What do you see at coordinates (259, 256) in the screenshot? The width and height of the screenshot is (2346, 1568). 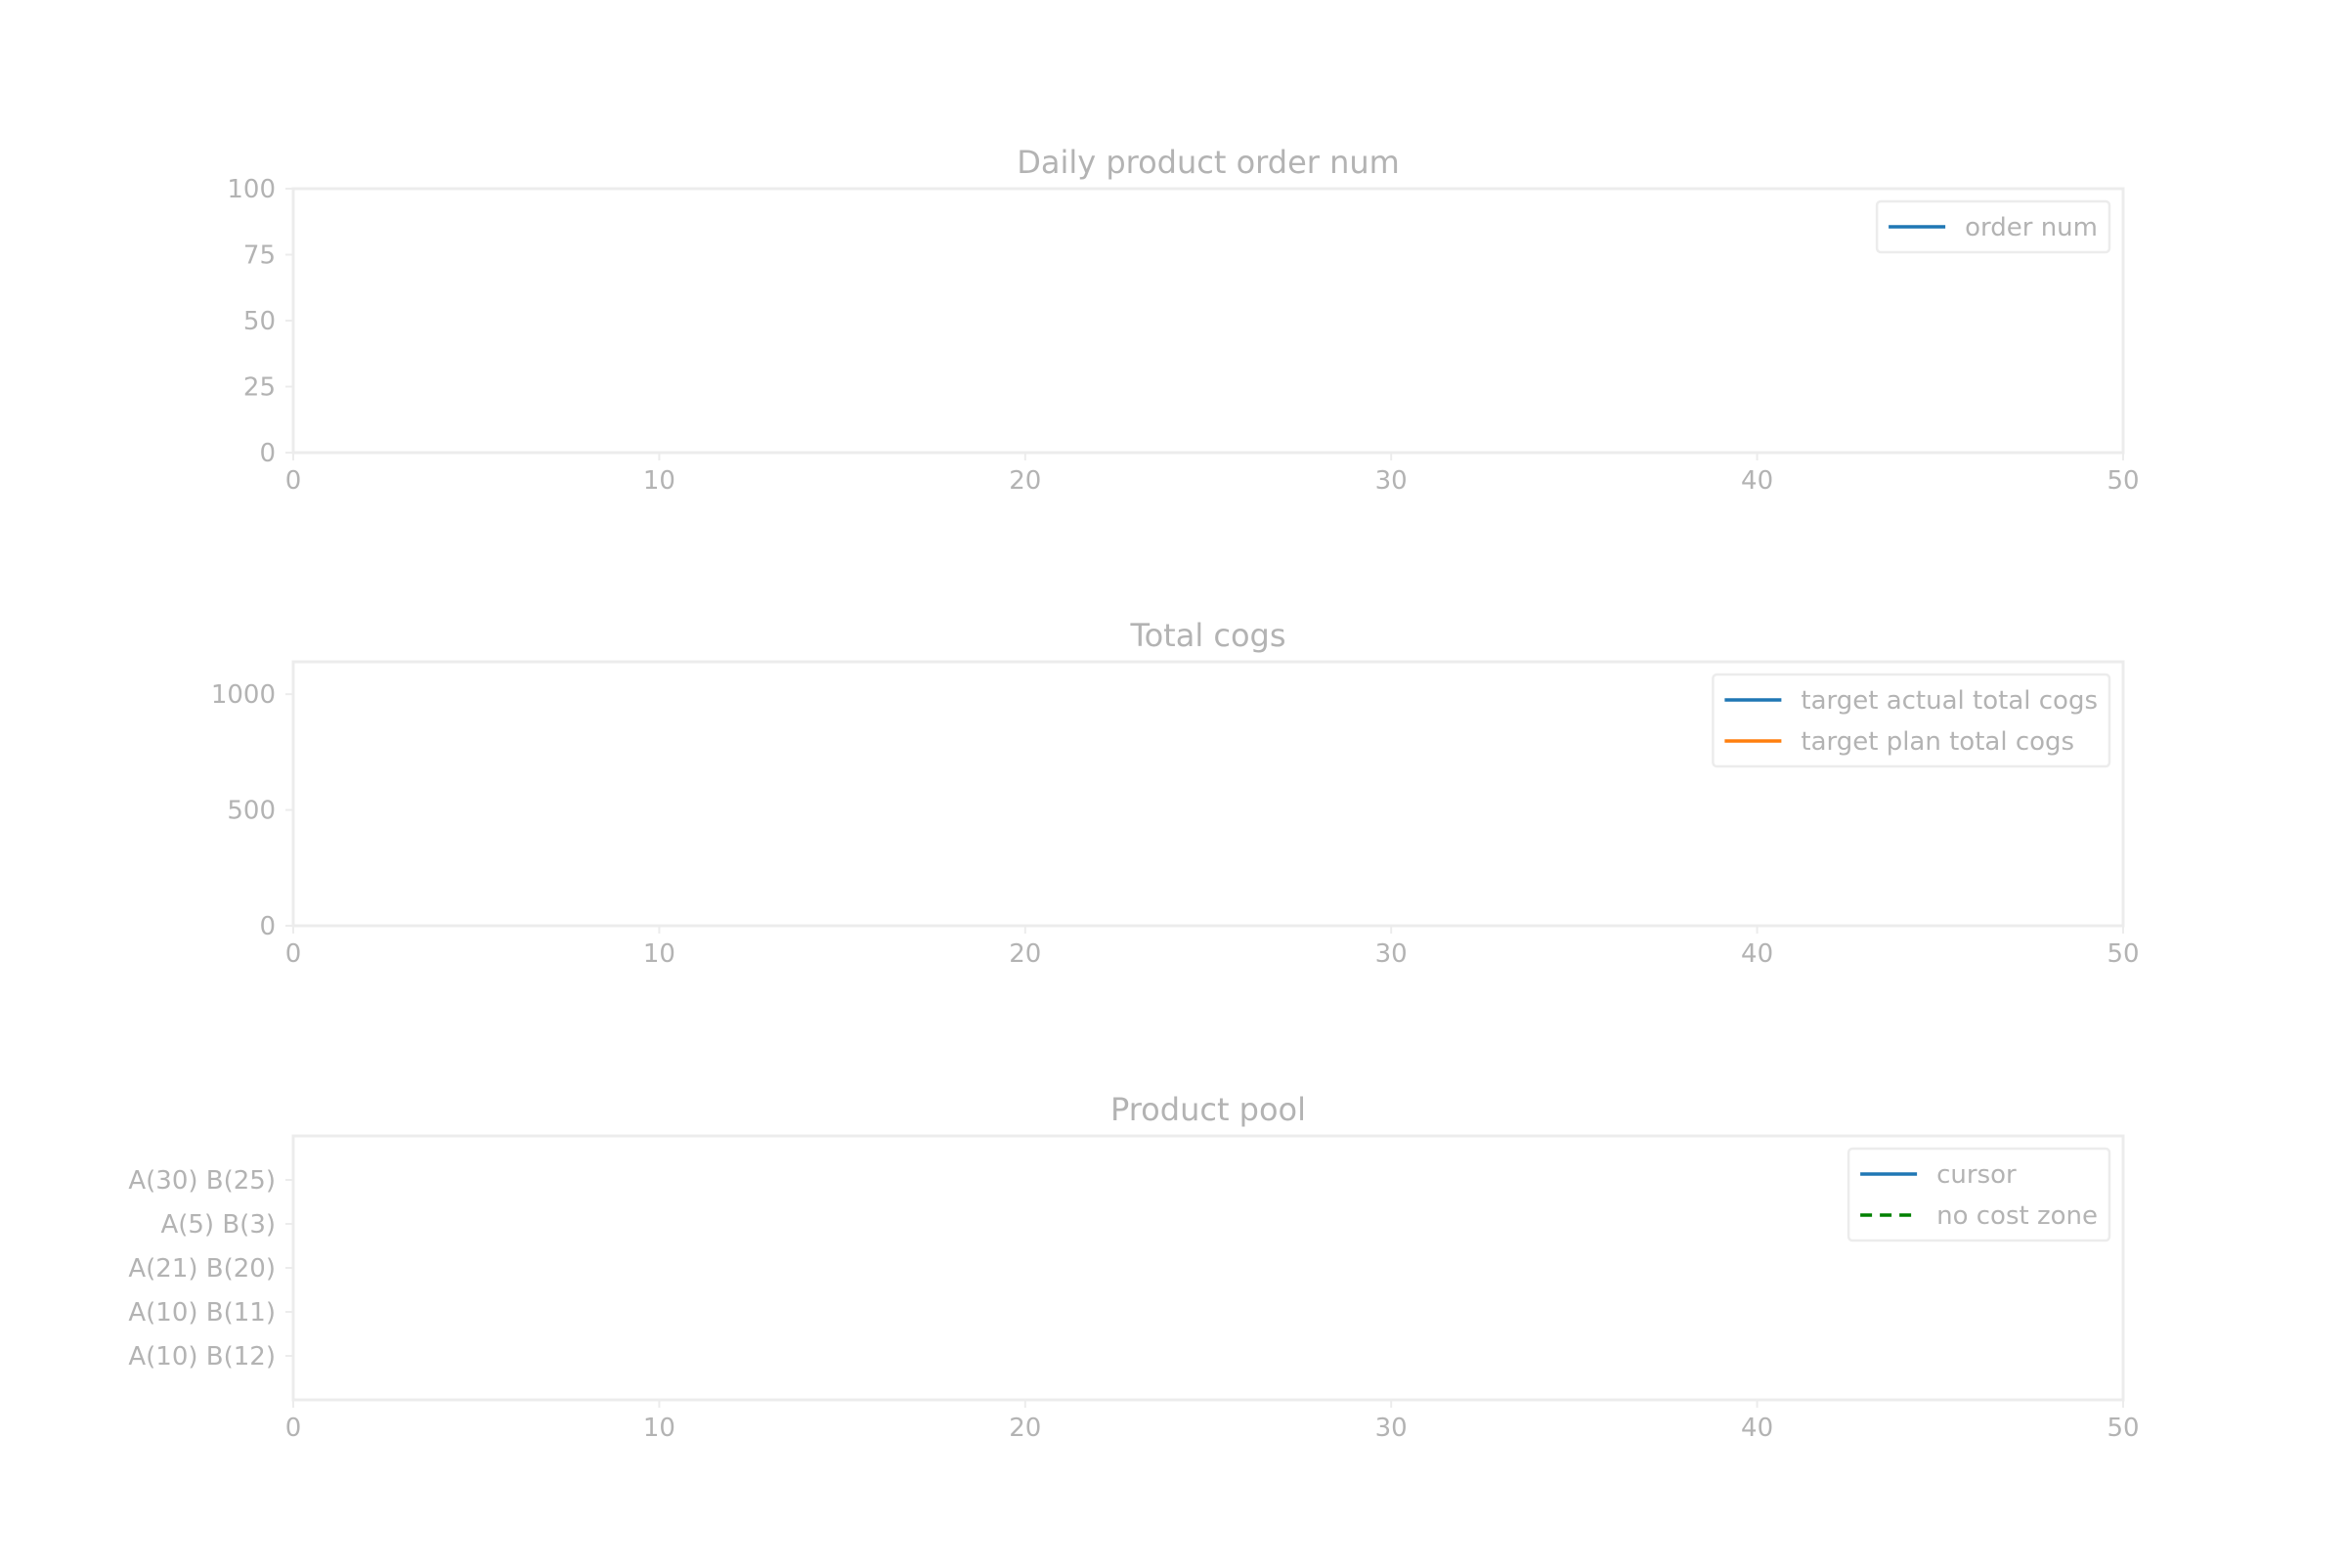 I see `y-tick-label: 75` at bounding box center [259, 256].